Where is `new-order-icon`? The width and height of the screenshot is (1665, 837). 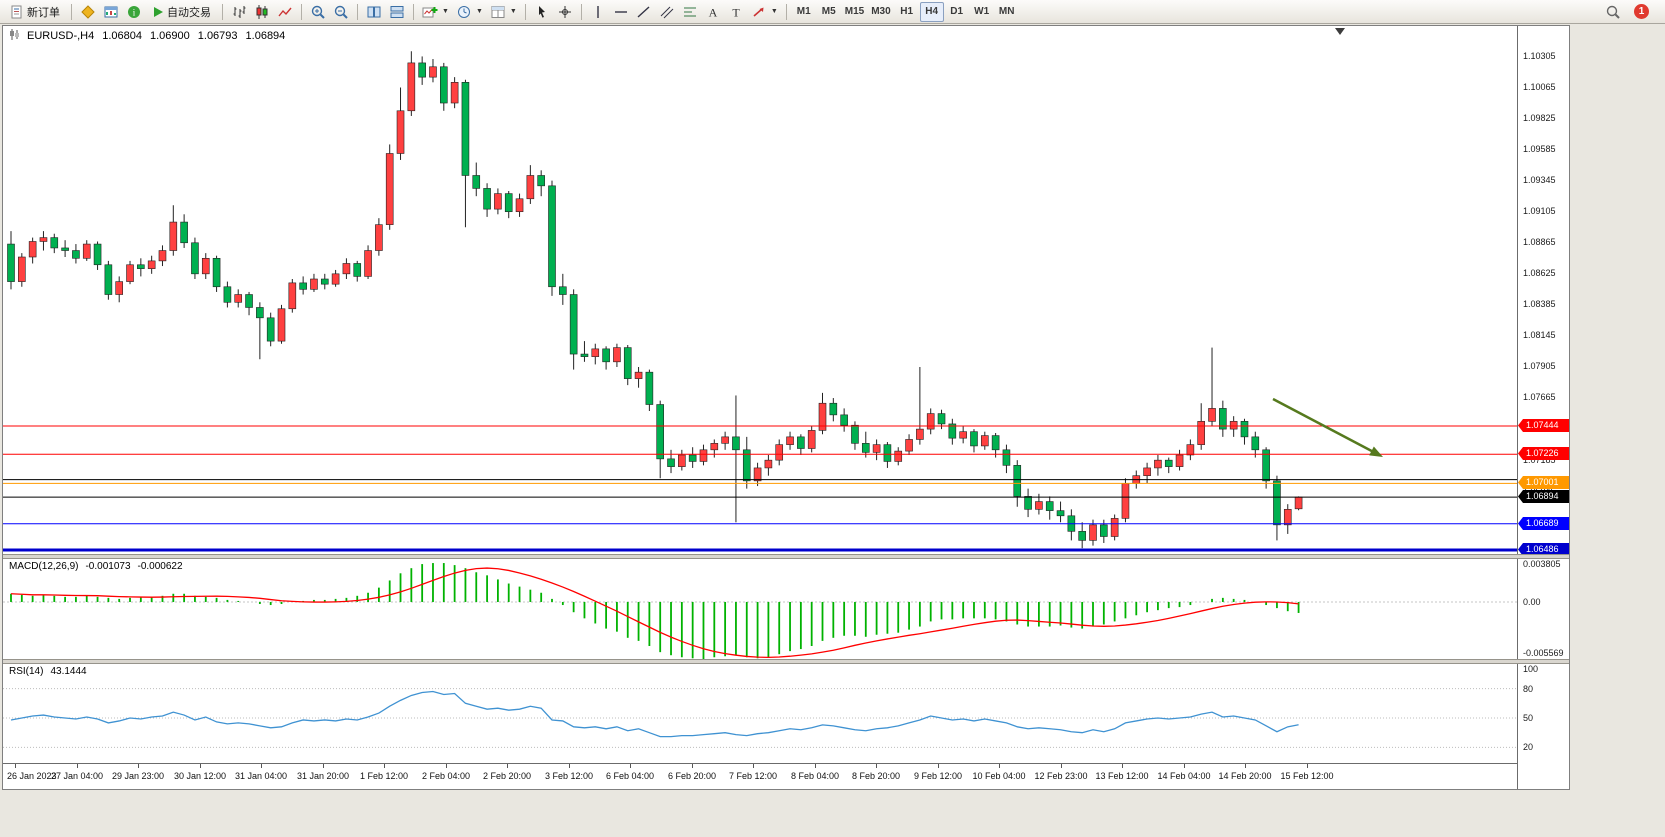 new-order-icon is located at coordinates (17, 12).